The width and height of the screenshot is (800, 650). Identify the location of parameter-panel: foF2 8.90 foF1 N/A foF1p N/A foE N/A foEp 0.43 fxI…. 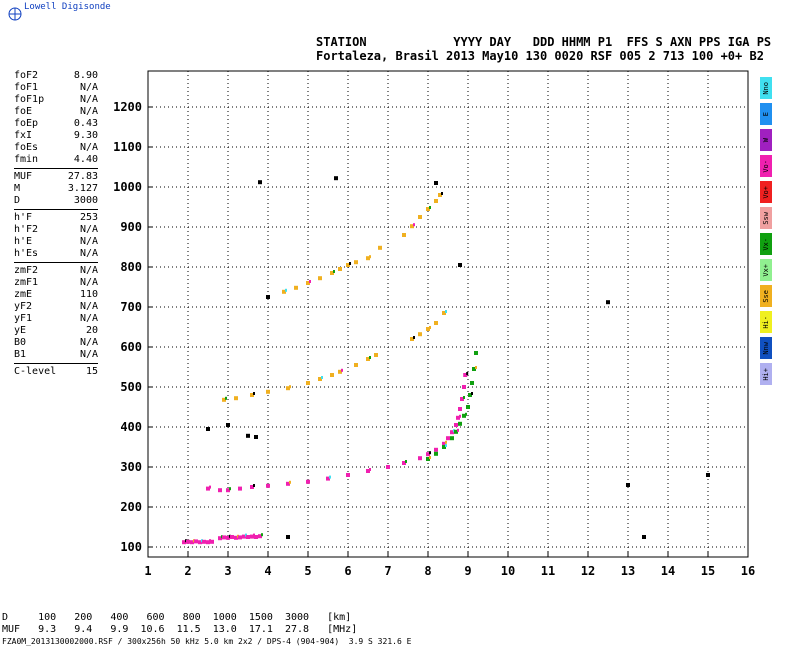
(56, 224).